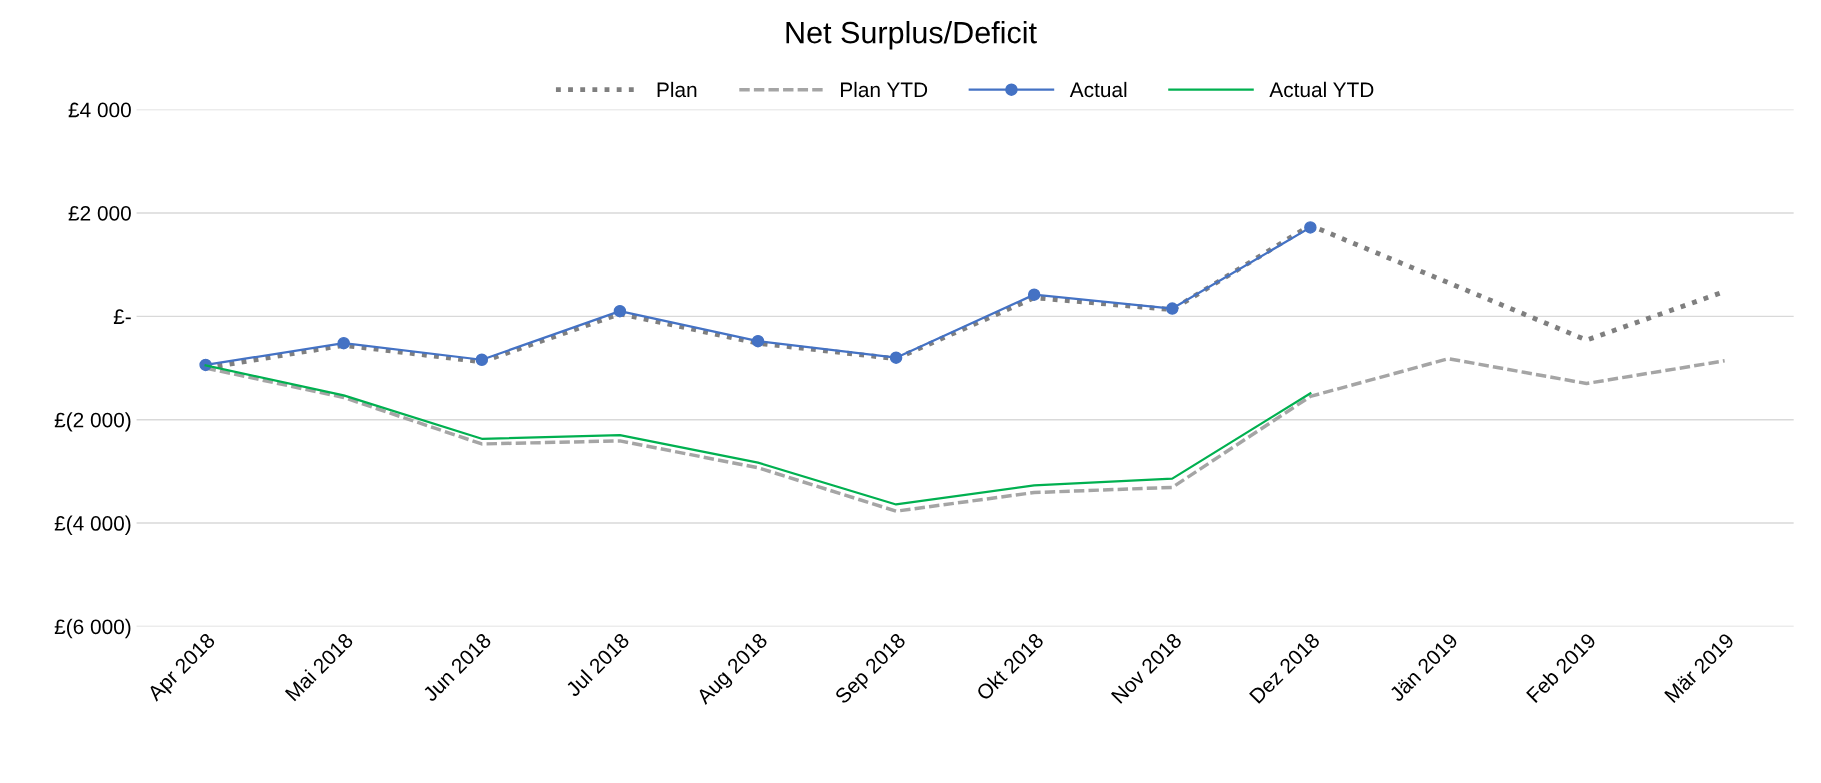 This screenshot has width=1821, height=783. What do you see at coordinates (92, 628) in the screenshot?
I see `y-tick-label: £(6 000)` at bounding box center [92, 628].